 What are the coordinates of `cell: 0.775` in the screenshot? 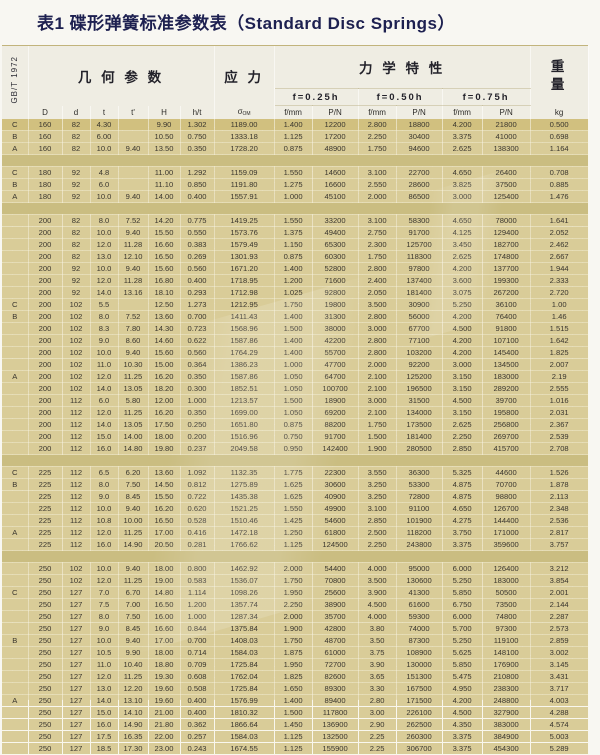 It's located at (197, 220).